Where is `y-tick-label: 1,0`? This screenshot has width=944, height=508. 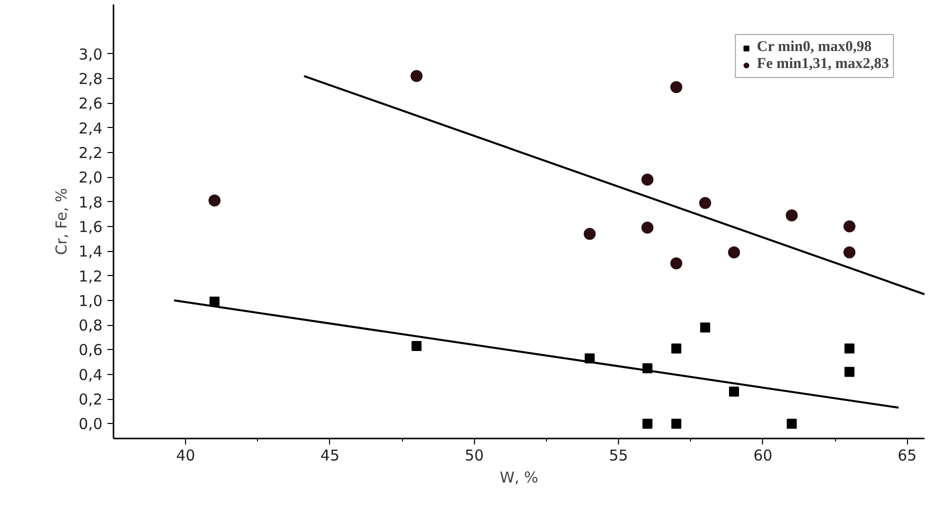 y-tick-label: 1,0 is located at coordinates (90, 301).